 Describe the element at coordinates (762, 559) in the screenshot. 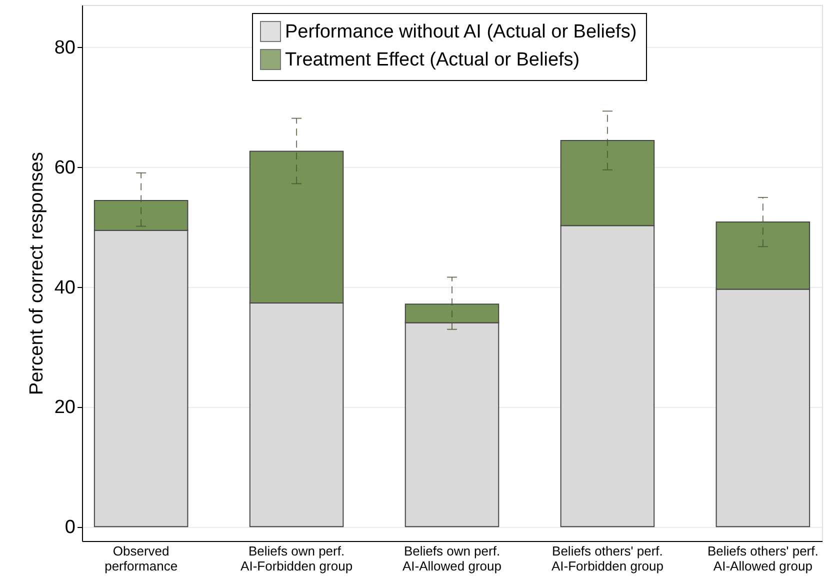

I see `x-tick-label: Beliefs others' perf. AI-Allowed group` at that location.